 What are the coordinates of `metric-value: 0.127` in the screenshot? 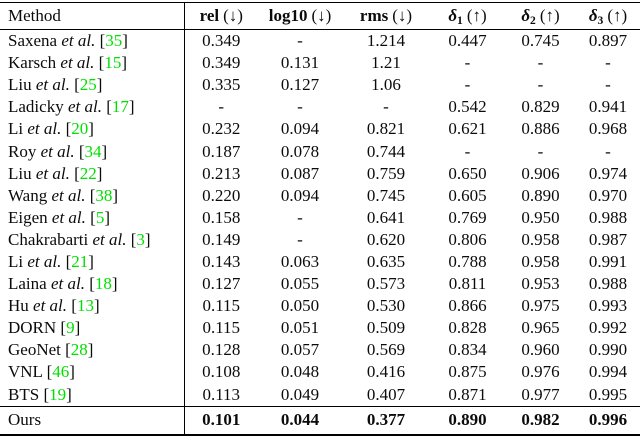 It's located at (300, 85).